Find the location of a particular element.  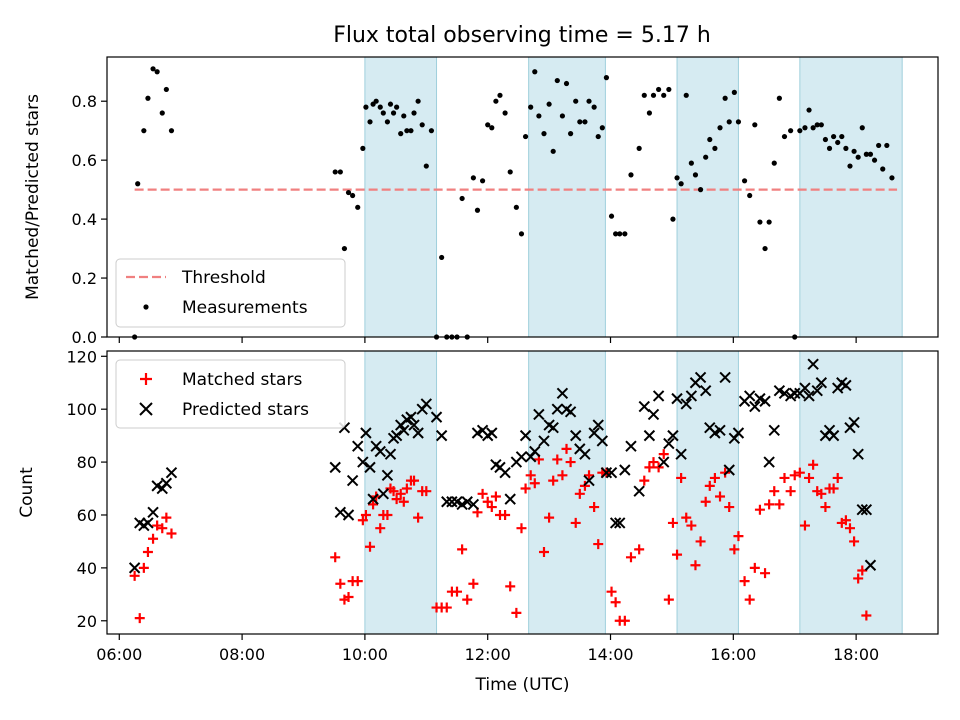

x-tick-label: 14:00 is located at coordinates (610, 654).